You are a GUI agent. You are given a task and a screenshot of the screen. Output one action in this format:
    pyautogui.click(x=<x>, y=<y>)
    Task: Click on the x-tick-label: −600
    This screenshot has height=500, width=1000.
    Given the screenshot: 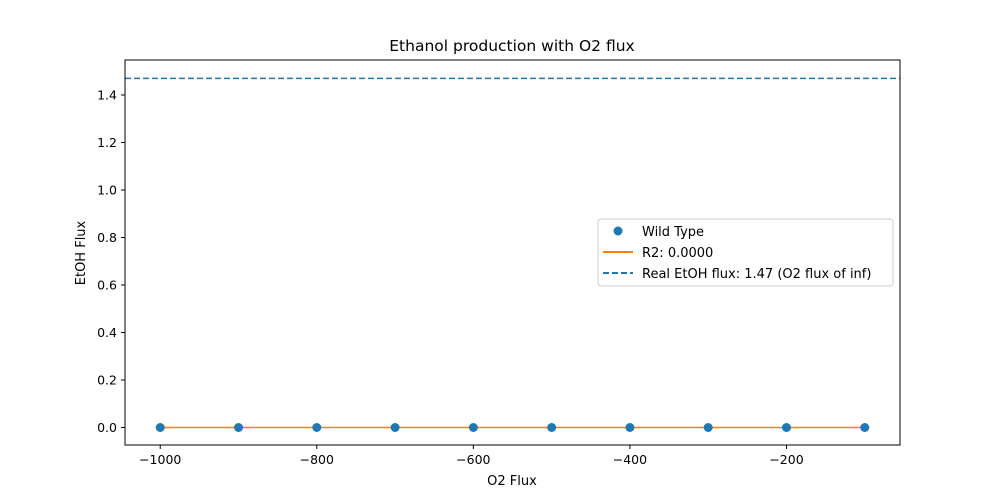 What is the action you would take?
    pyautogui.click(x=473, y=459)
    